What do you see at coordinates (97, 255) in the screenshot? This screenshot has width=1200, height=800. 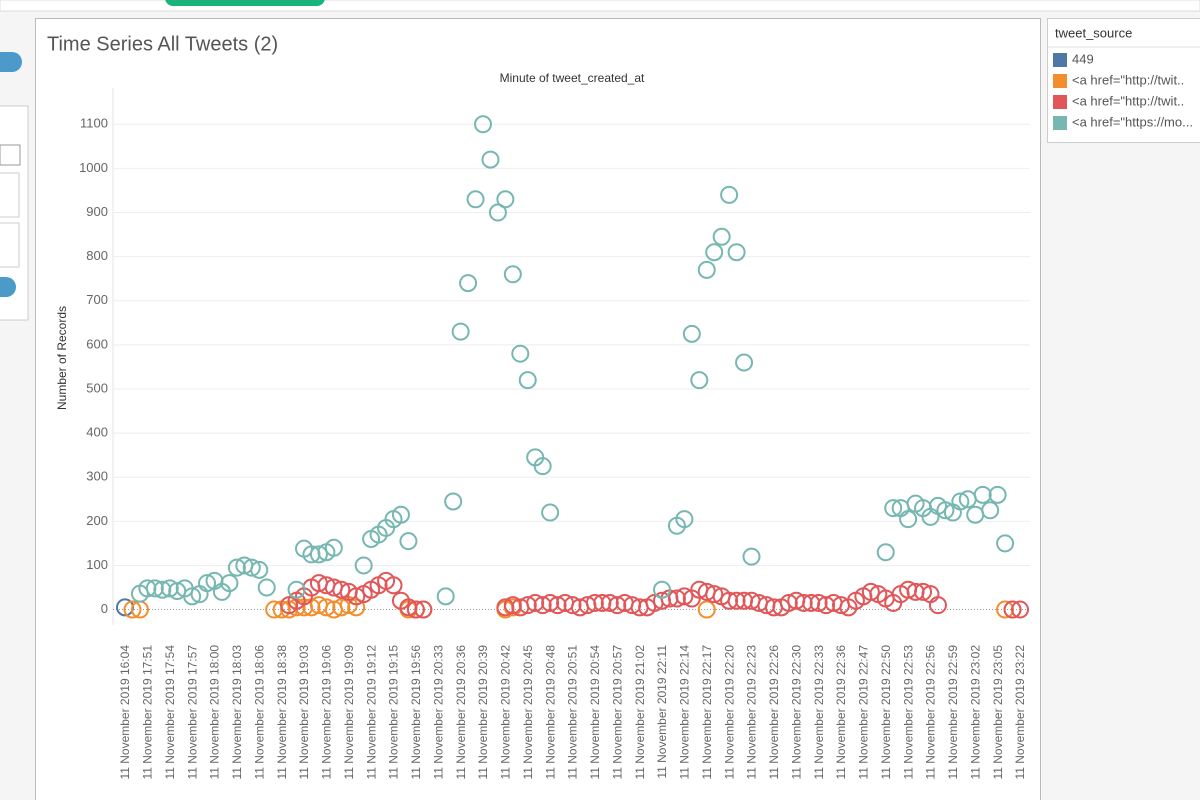 I see `y-tick-label: 800` at bounding box center [97, 255].